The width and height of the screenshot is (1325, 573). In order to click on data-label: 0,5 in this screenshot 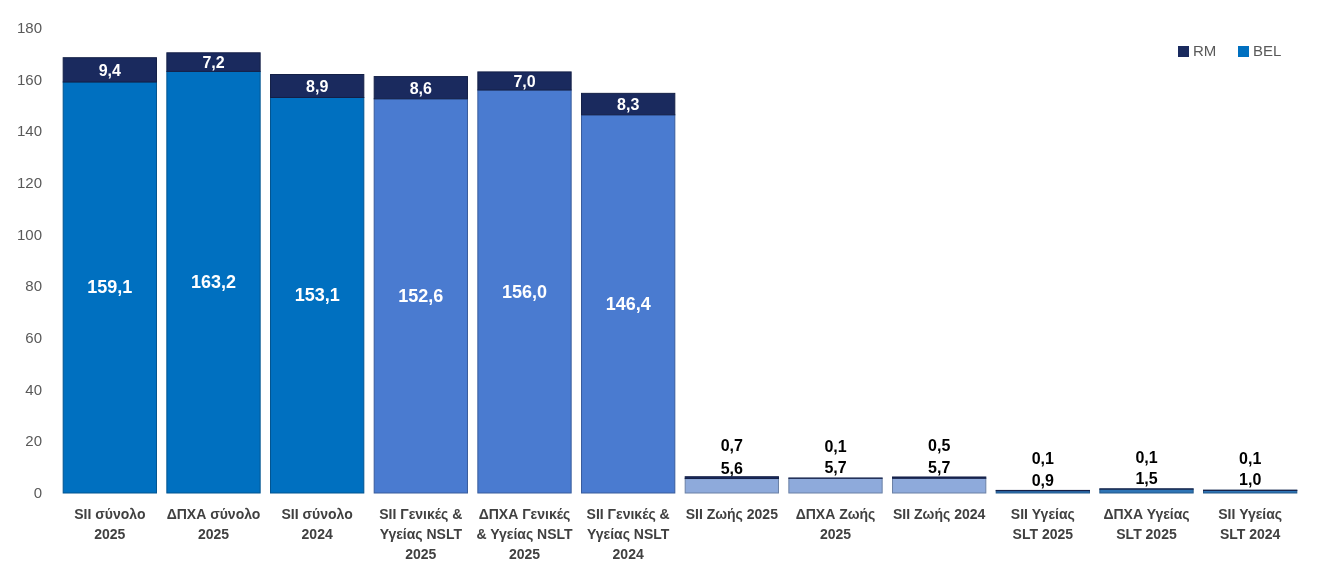, I will do `click(939, 445)`.